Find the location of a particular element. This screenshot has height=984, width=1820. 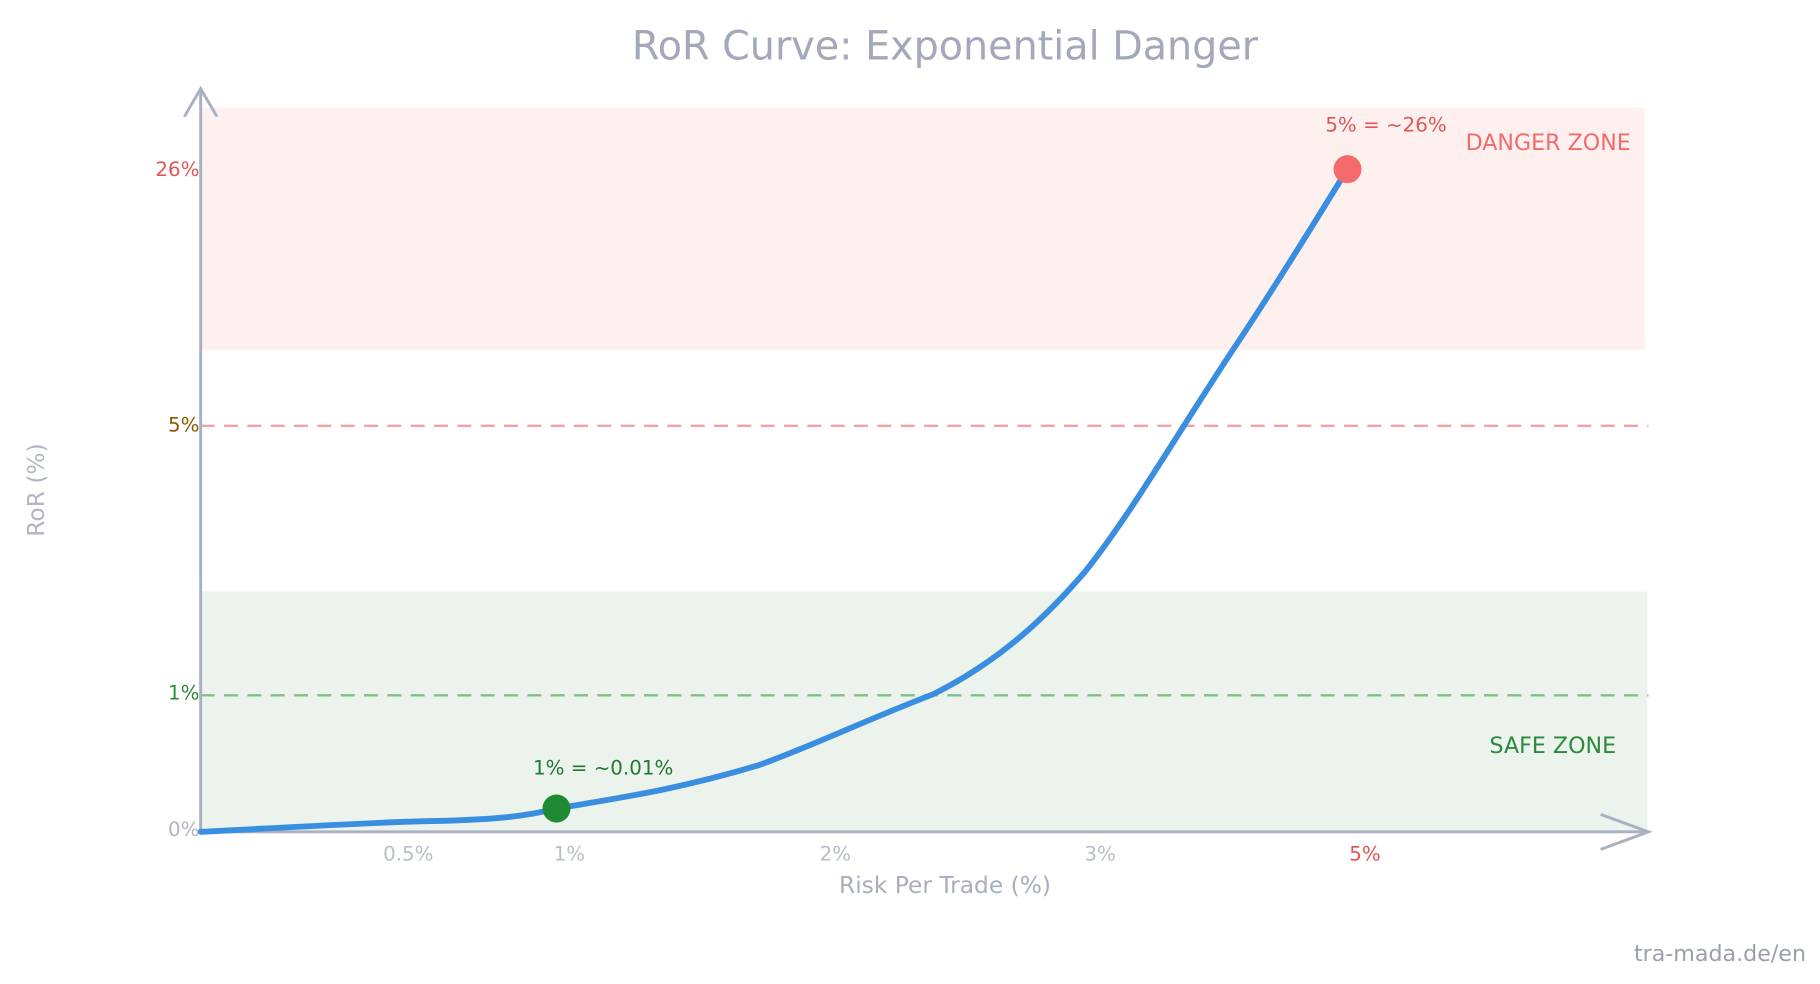

safe-annotation: 1% = ~0.01% is located at coordinates (603, 767).